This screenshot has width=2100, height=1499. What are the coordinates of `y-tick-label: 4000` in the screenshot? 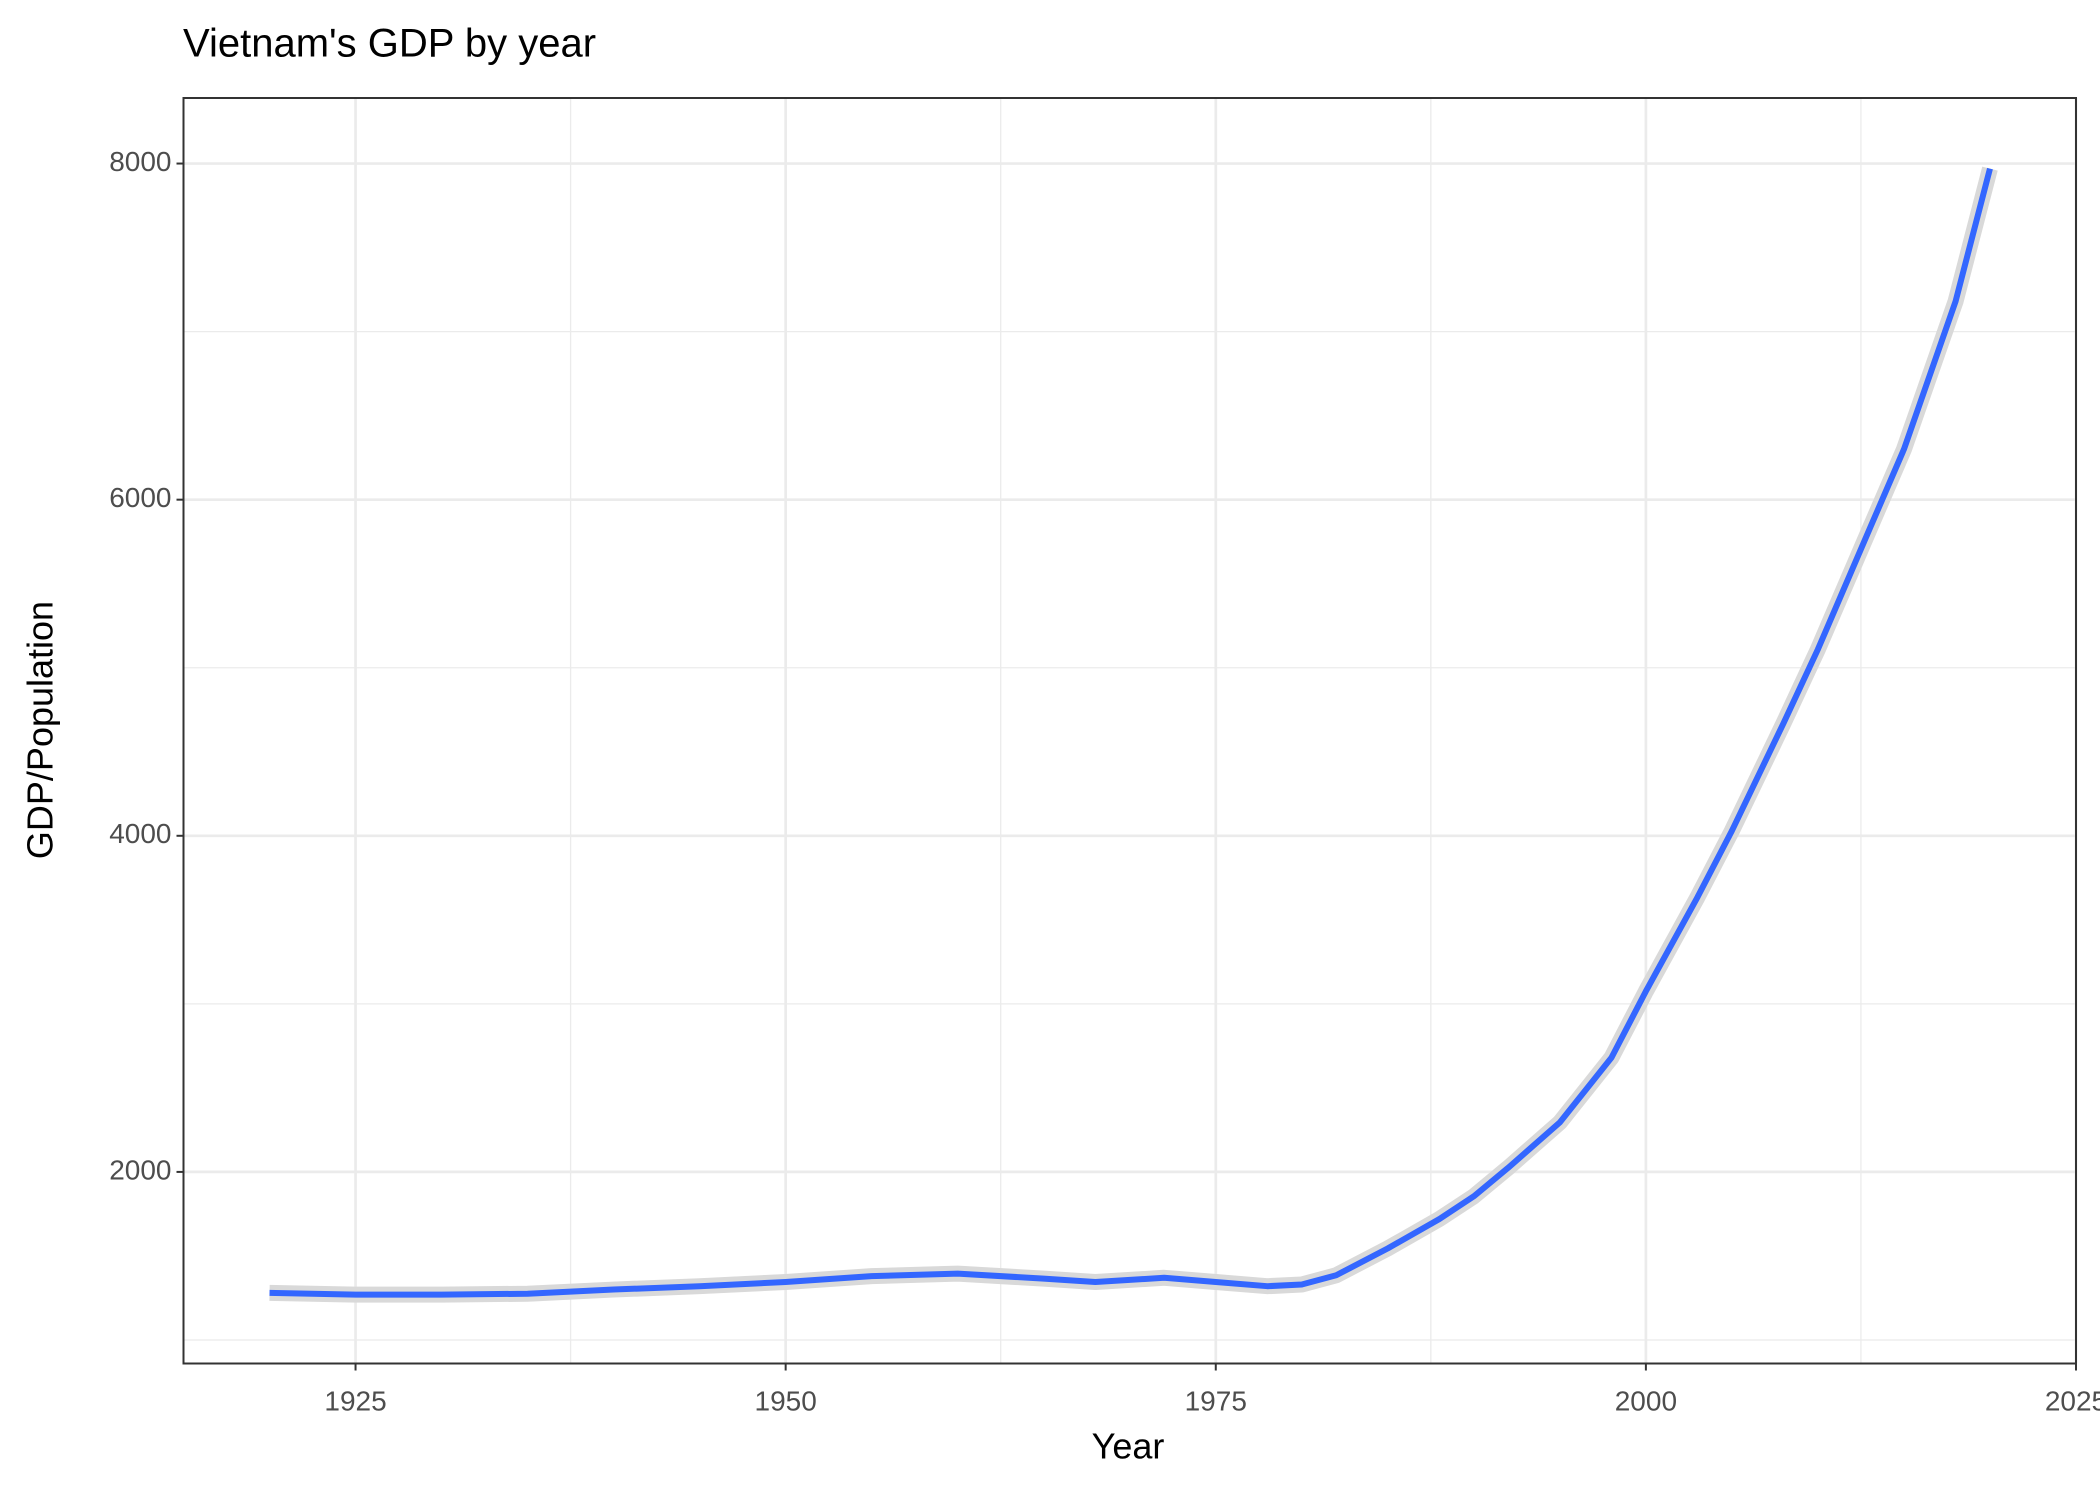 It's located at (140, 833).